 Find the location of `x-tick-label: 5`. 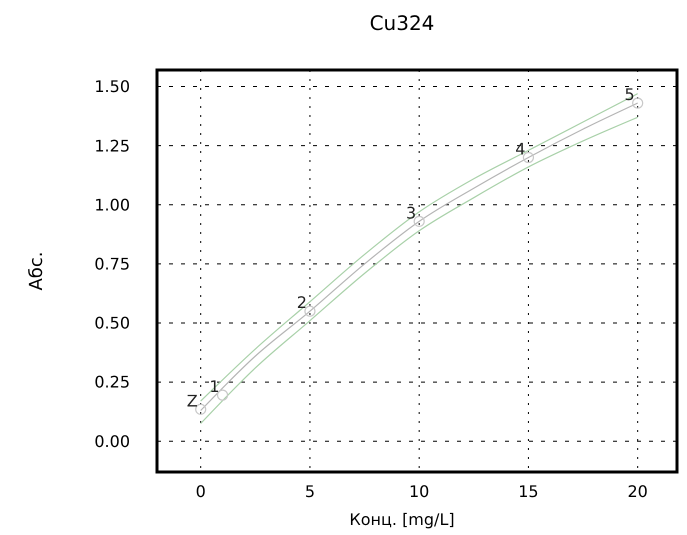

x-tick-label: 5 is located at coordinates (310, 491).